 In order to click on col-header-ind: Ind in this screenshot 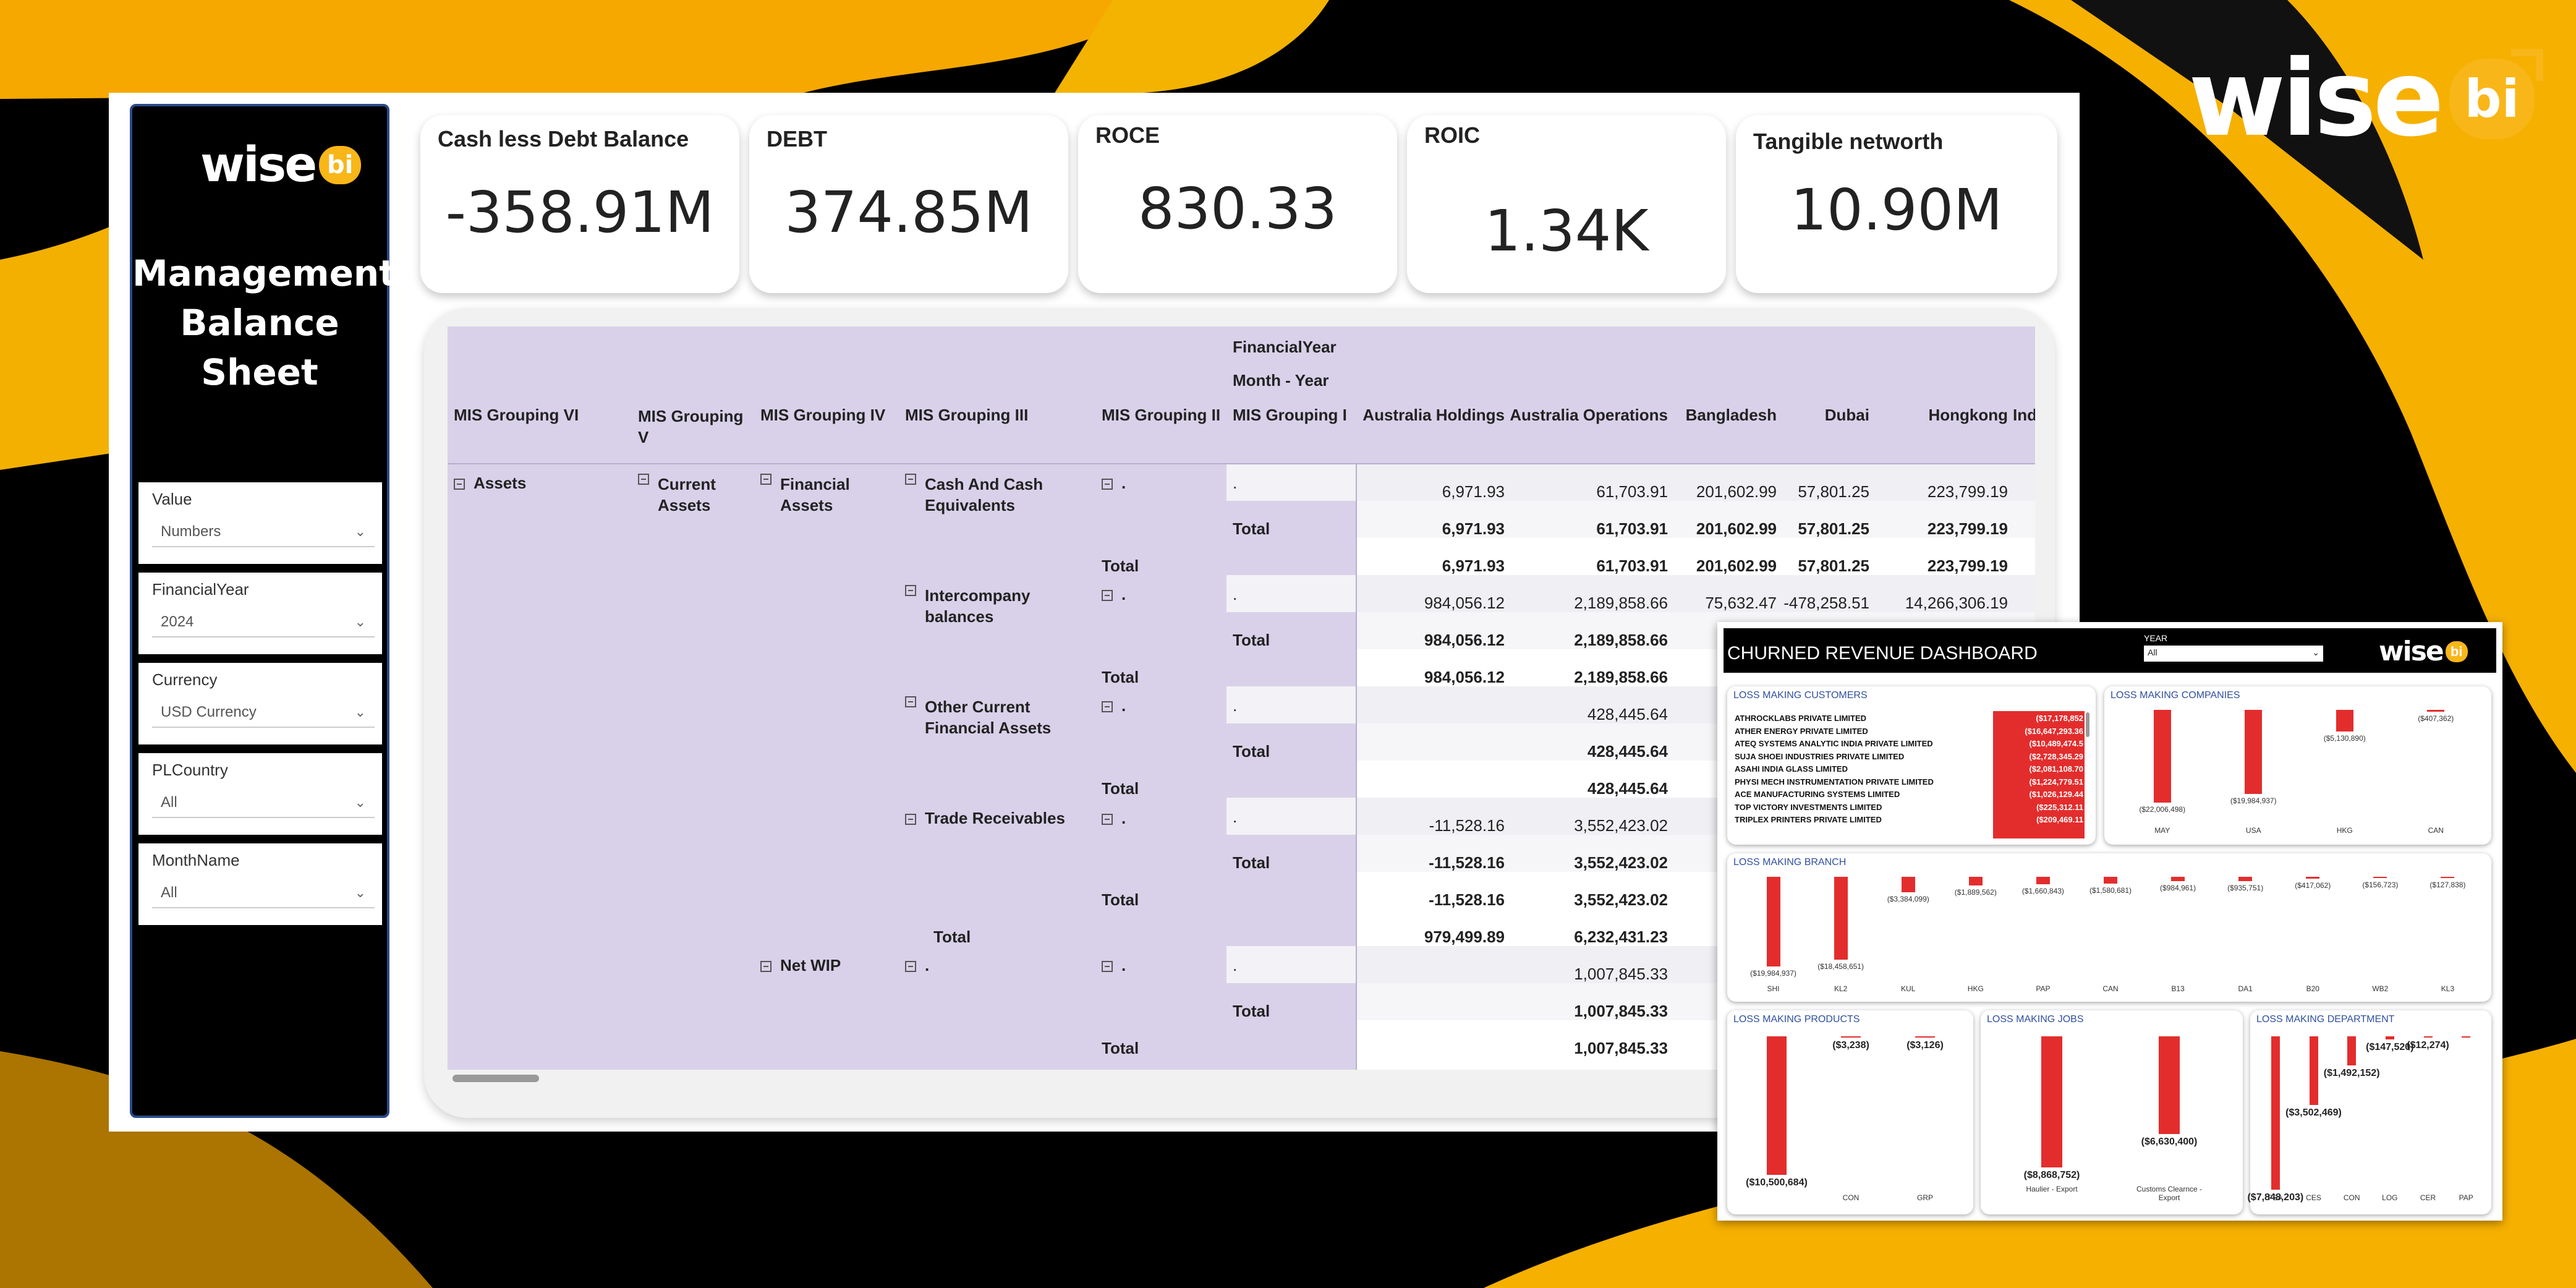, I will do `click(2024, 415)`.